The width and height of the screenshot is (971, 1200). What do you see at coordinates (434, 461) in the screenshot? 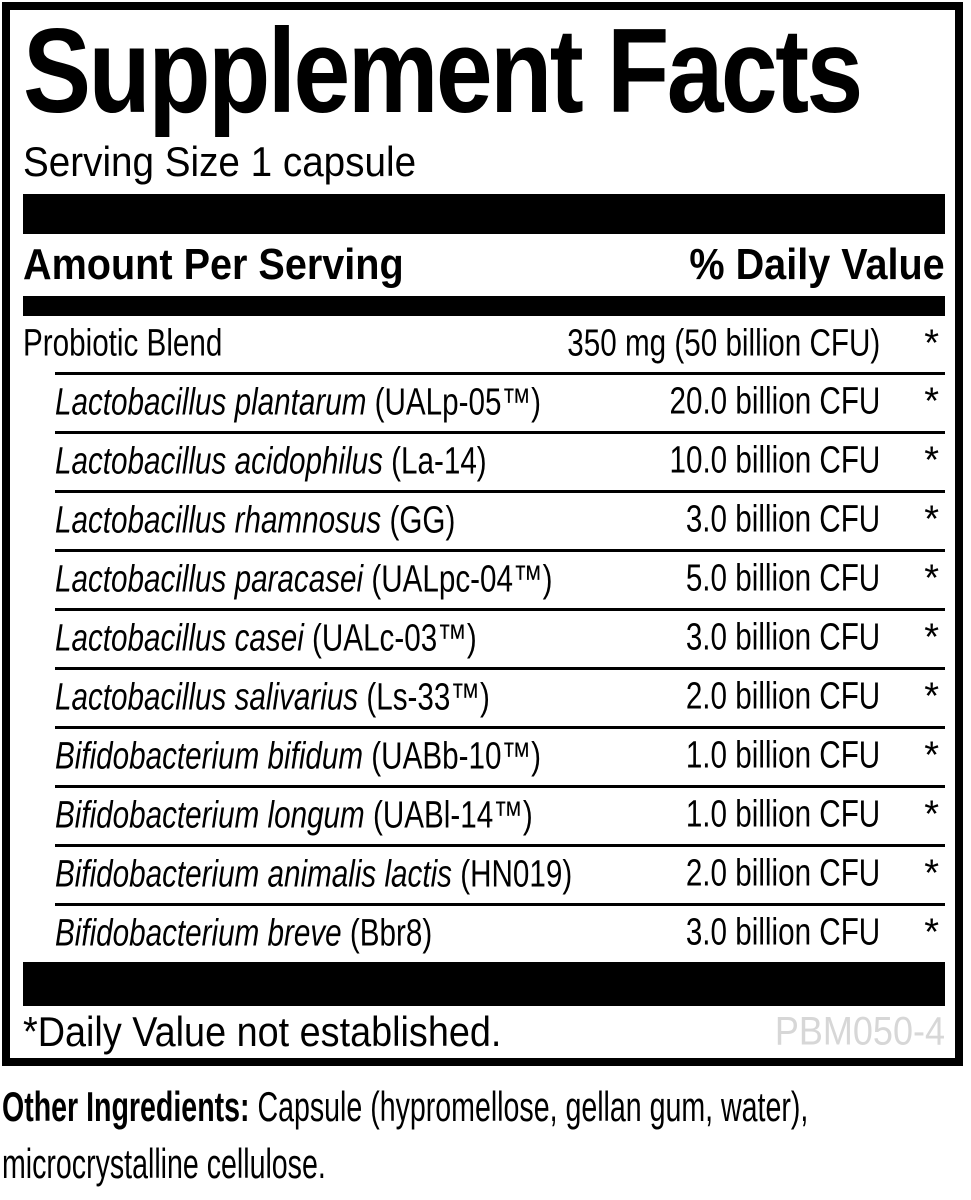
I see `strain-id: (La-14)` at bounding box center [434, 461].